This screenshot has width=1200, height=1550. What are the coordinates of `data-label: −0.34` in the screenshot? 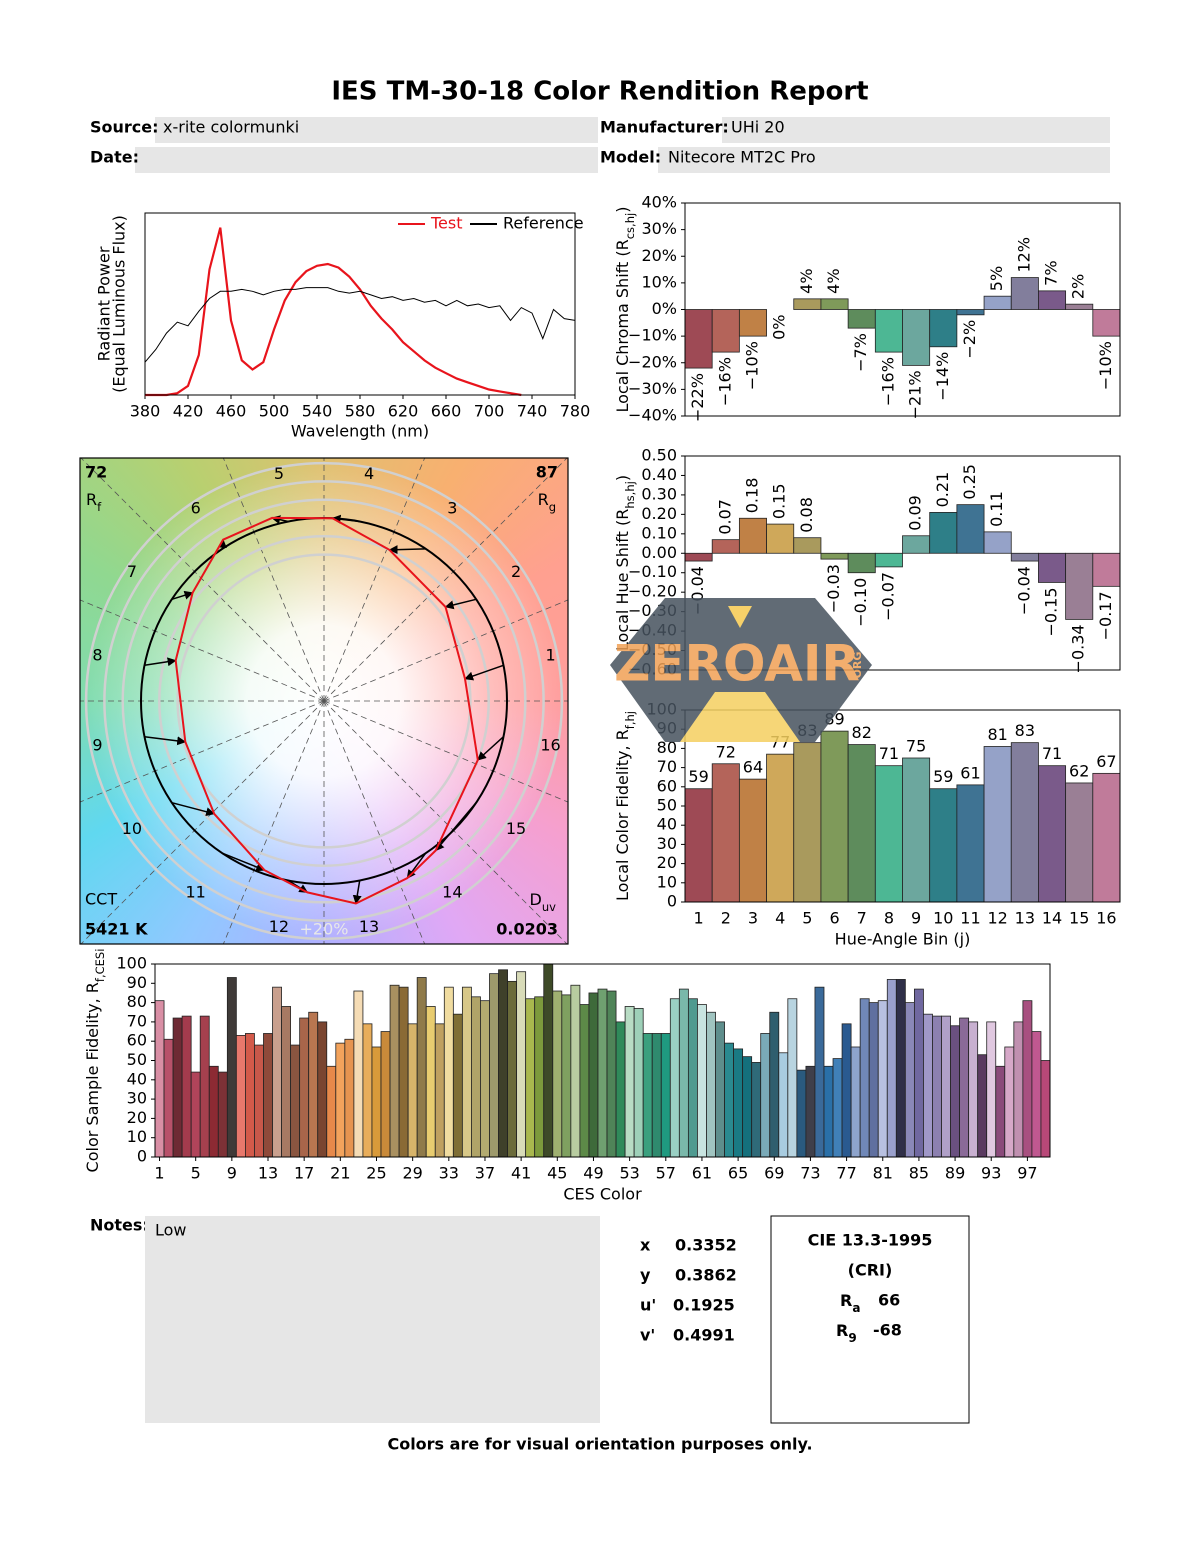 It's located at (1078, 648).